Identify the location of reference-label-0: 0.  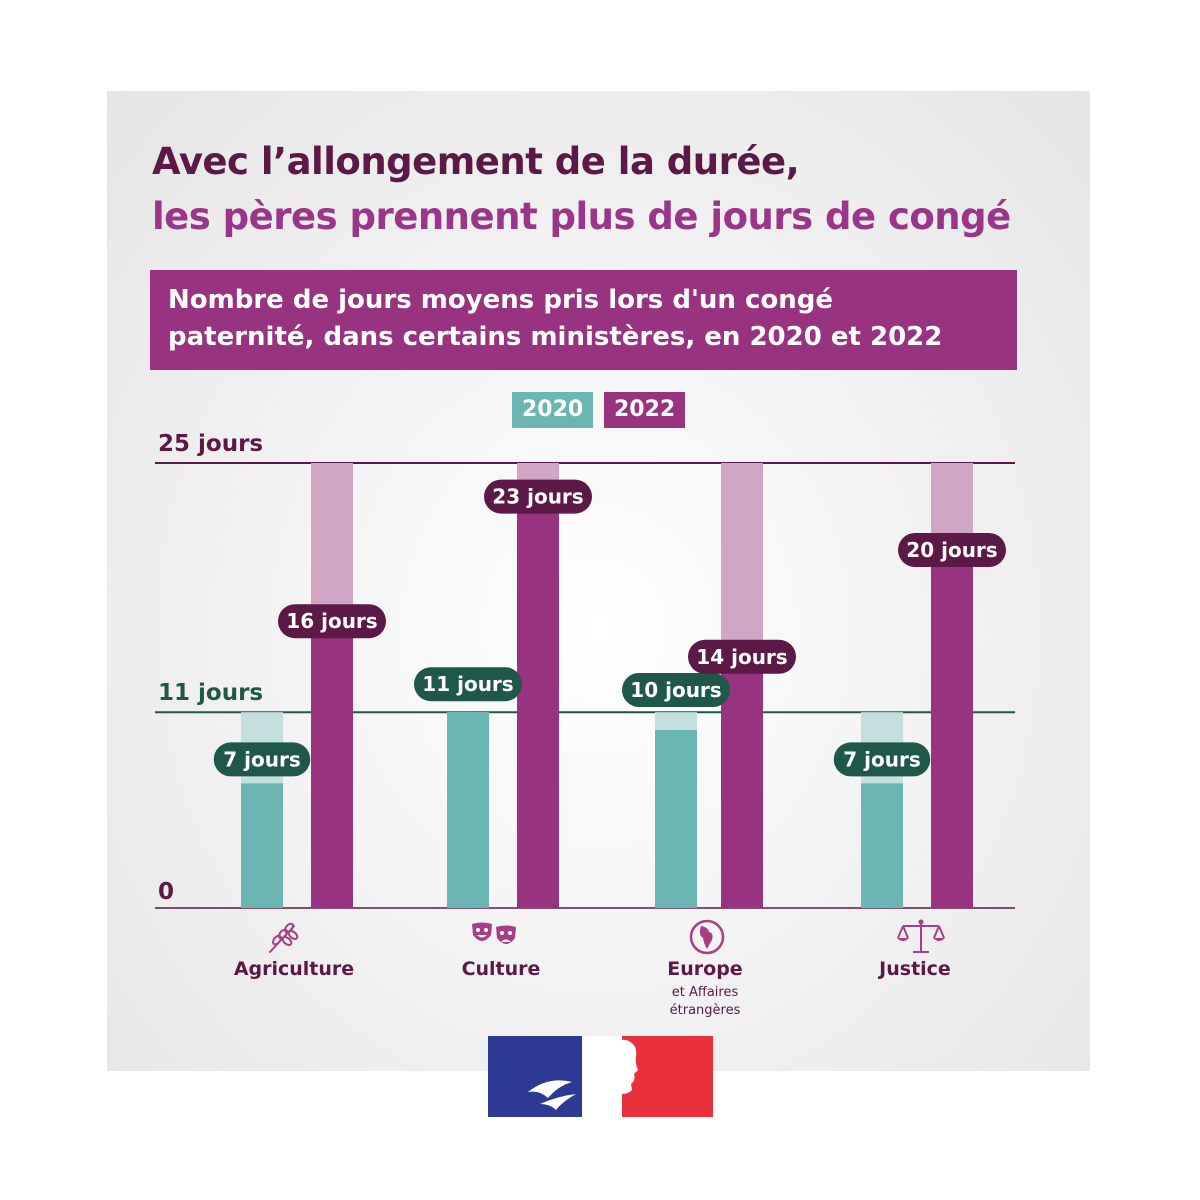
(166, 892).